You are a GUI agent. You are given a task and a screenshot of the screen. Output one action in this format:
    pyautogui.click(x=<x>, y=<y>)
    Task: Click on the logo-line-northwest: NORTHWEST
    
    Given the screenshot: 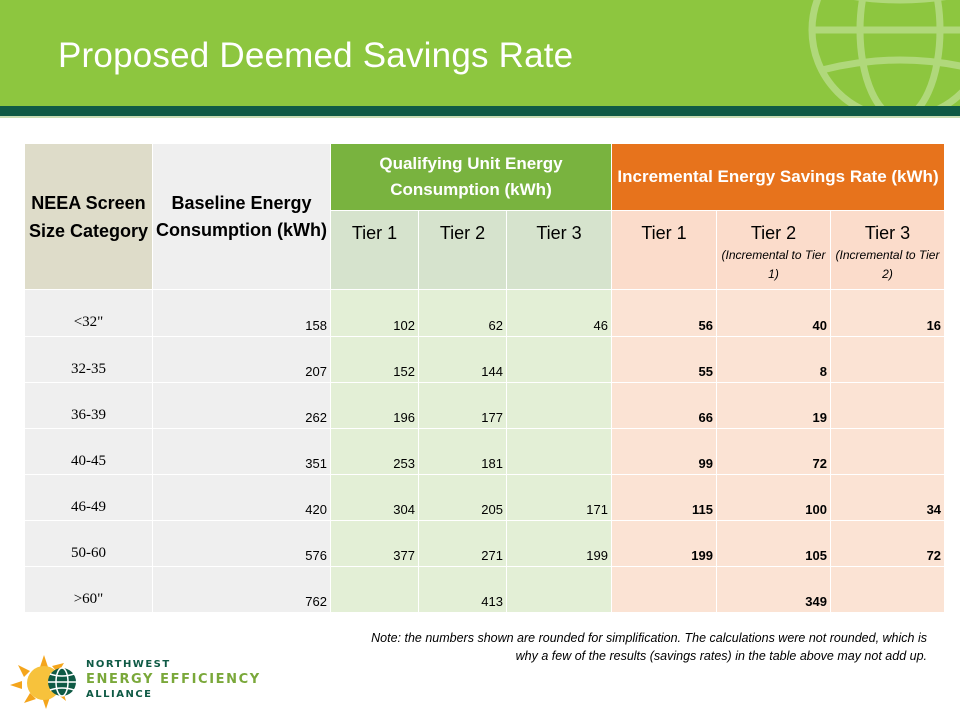 What is the action you would take?
    pyautogui.click(x=128, y=664)
    